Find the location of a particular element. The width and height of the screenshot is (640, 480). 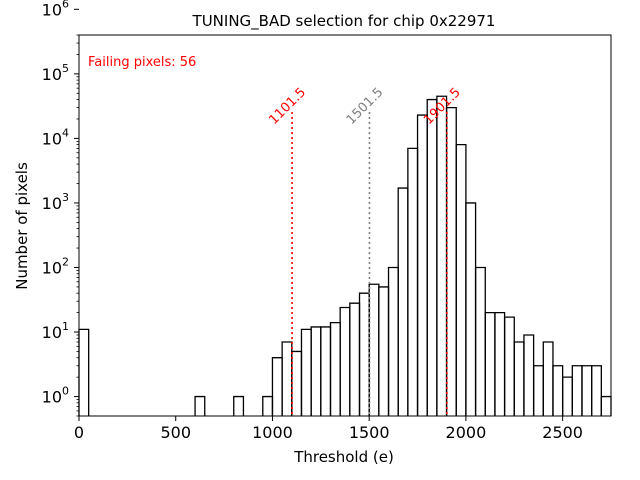

x-tick-label: 1000 is located at coordinates (272, 432).